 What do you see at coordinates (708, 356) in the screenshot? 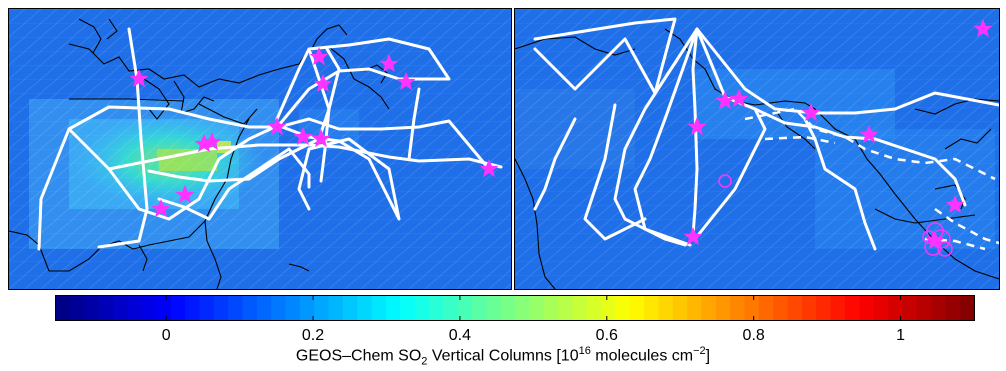
I see `colorbar-title-end: ]` at bounding box center [708, 356].